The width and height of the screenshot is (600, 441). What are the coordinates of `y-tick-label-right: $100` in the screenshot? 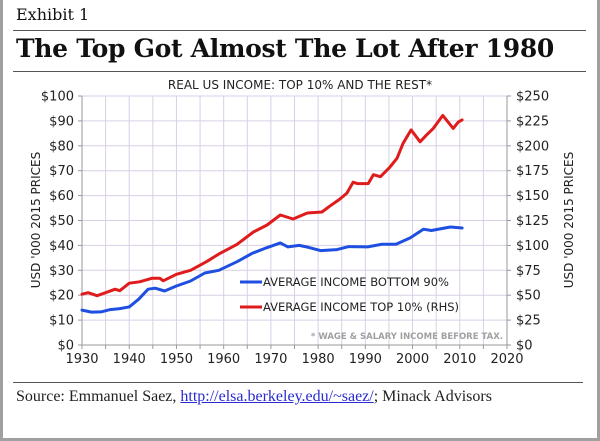 It's located at (532, 246).